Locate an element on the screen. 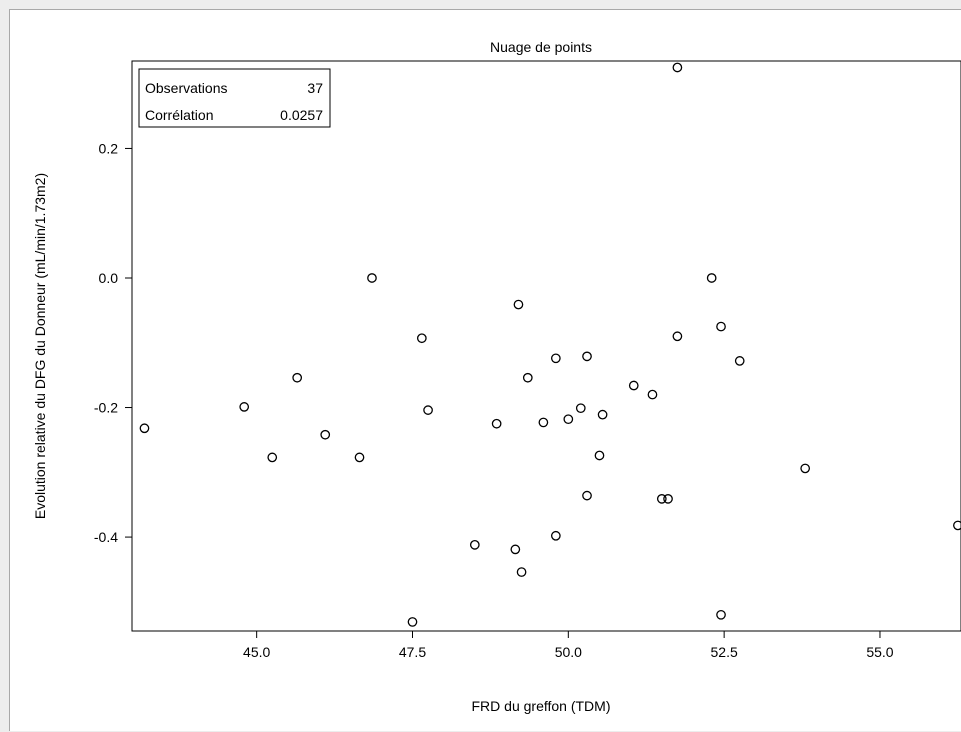 Image resolution: width=961 pixels, height=732 pixels. y-tick-label: -0.4 is located at coordinates (106, 537).